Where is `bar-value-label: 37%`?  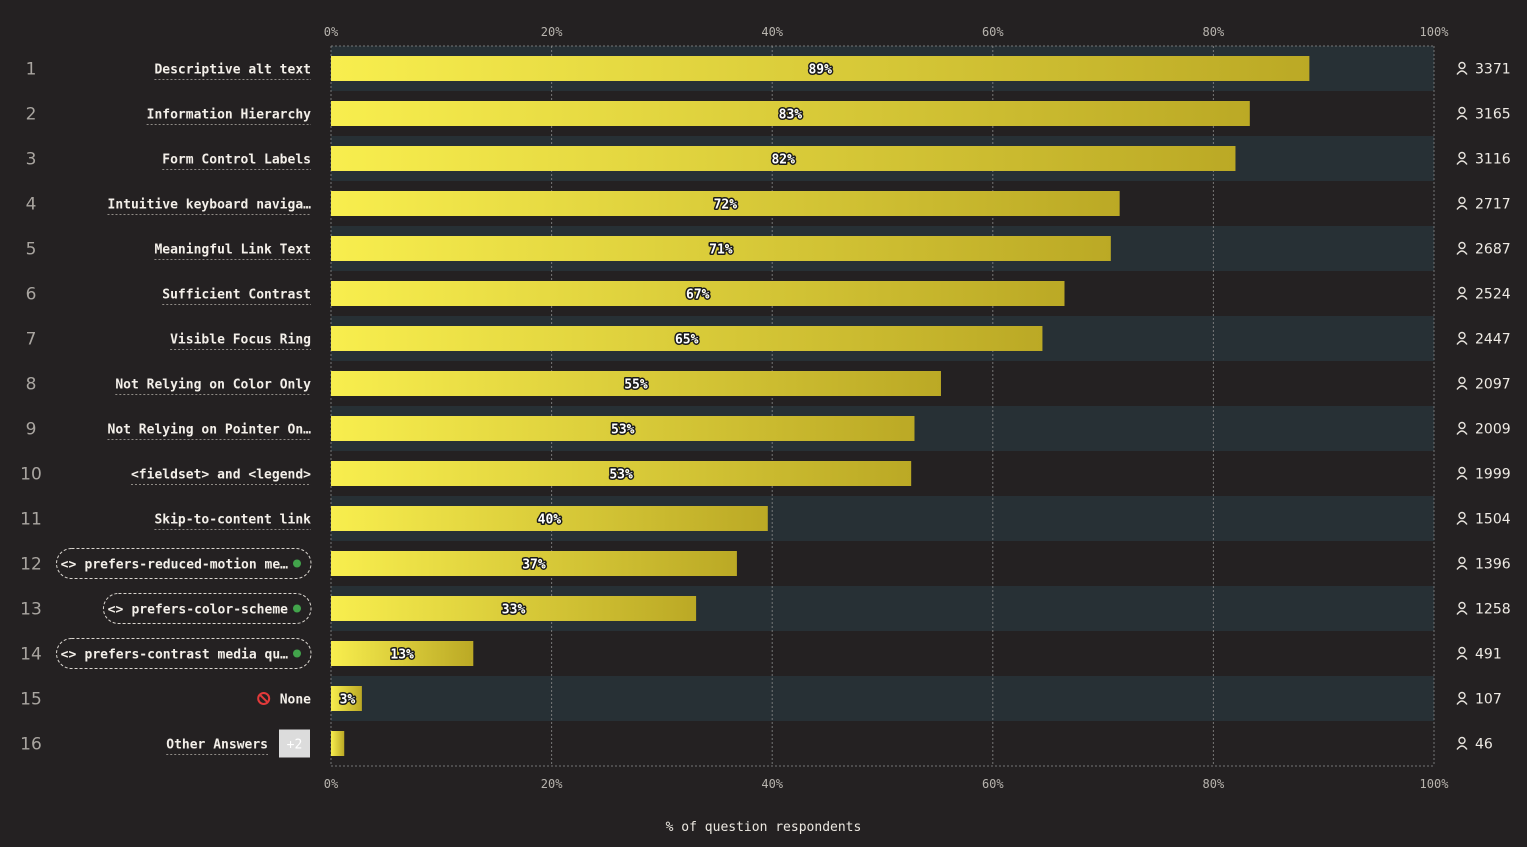 bar-value-label: 37% is located at coordinates (534, 565).